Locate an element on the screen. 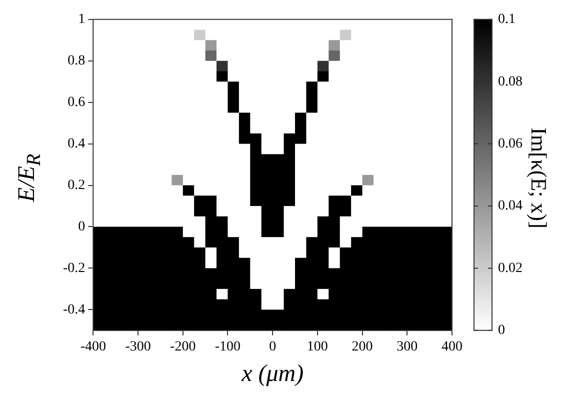 The height and width of the screenshot is (405, 572). color-bar-label: 0.08 is located at coordinates (510, 82).